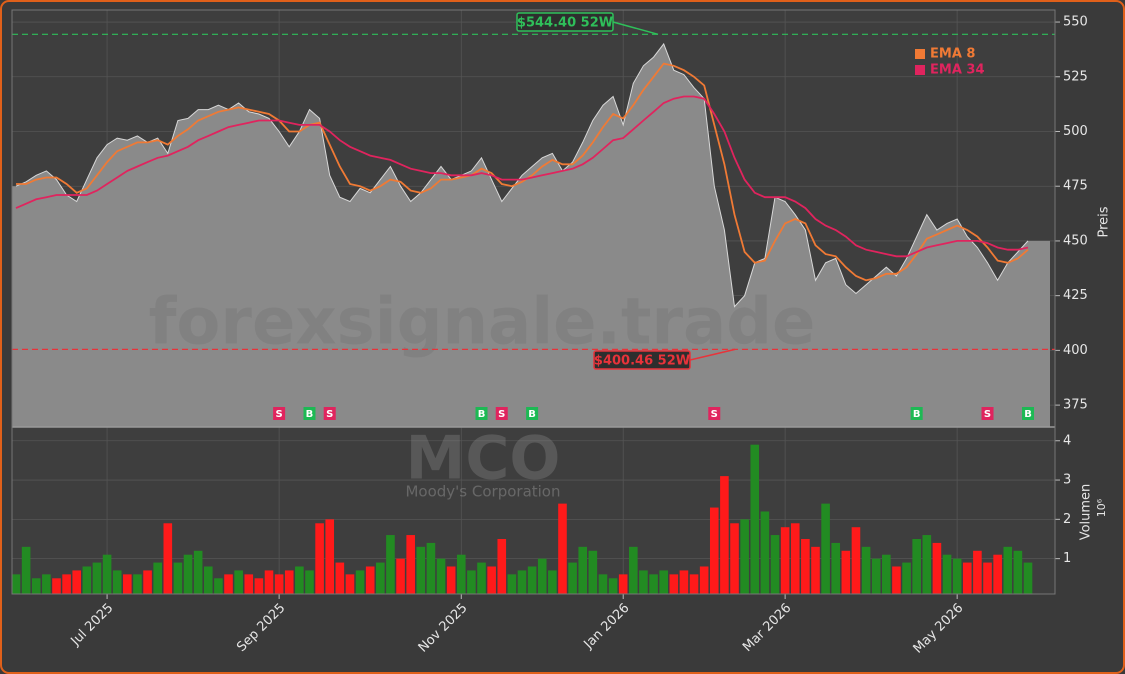 The height and width of the screenshot is (674, 1125). I want to click on y-tick-label: 400, so click(1075, 350).